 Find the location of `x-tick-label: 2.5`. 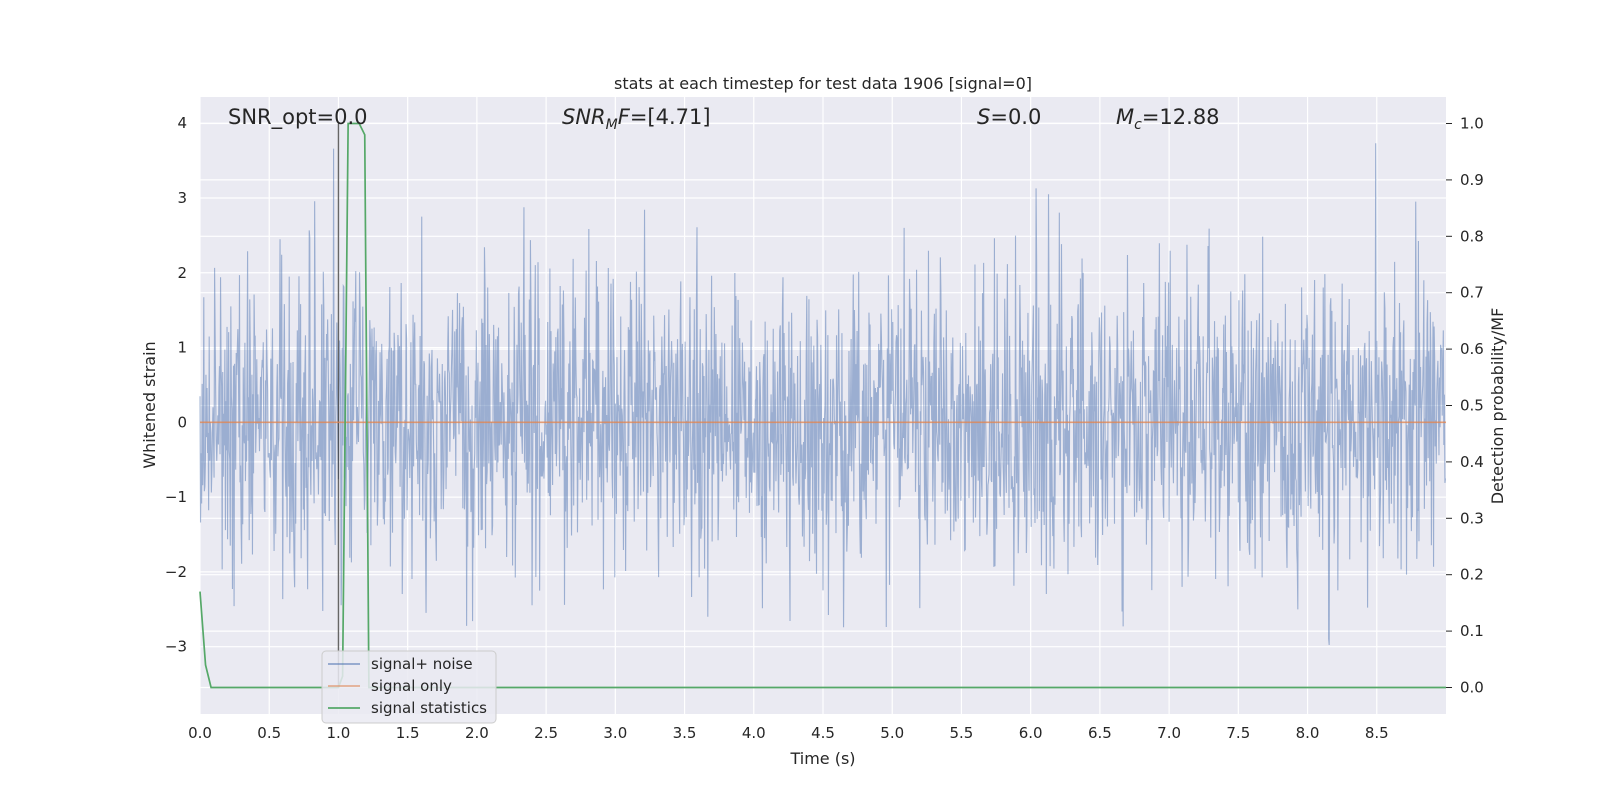

x-tick-label: 2.5 is located at coordinates (546, 733).